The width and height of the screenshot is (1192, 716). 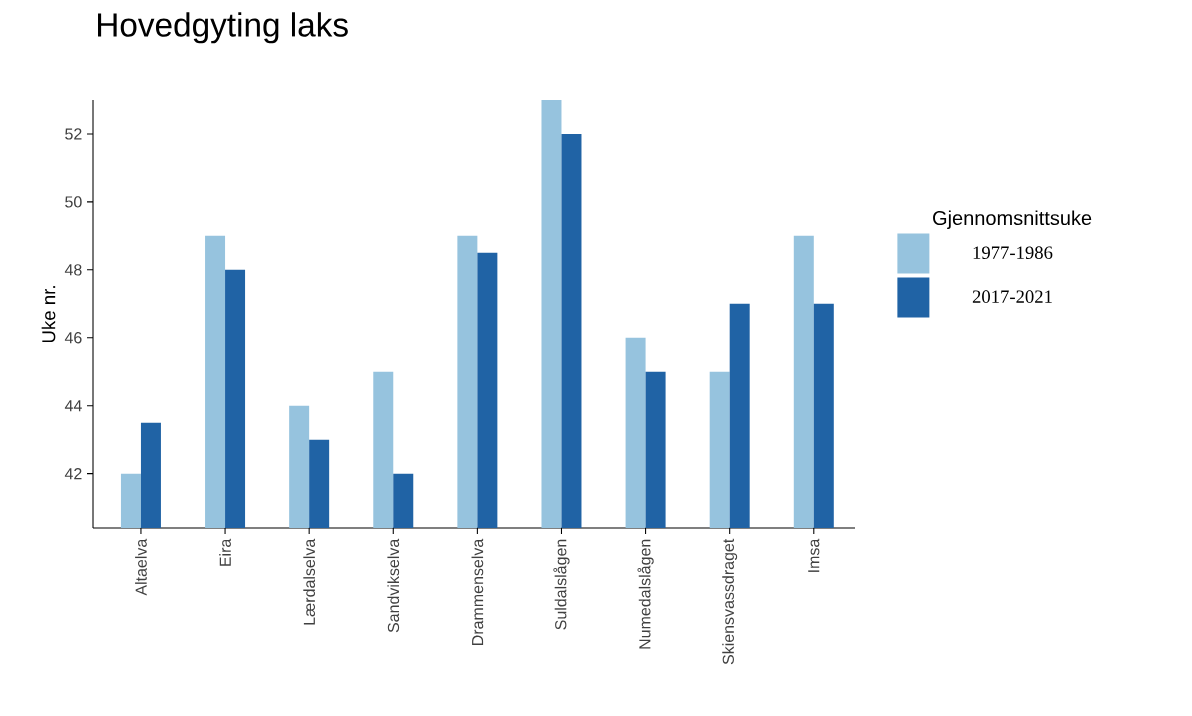 What do you see at coordinates (223, 28) in the screenshot?
I see `chart-title: Hovedgyting laks` at bounding box center [223, 28].